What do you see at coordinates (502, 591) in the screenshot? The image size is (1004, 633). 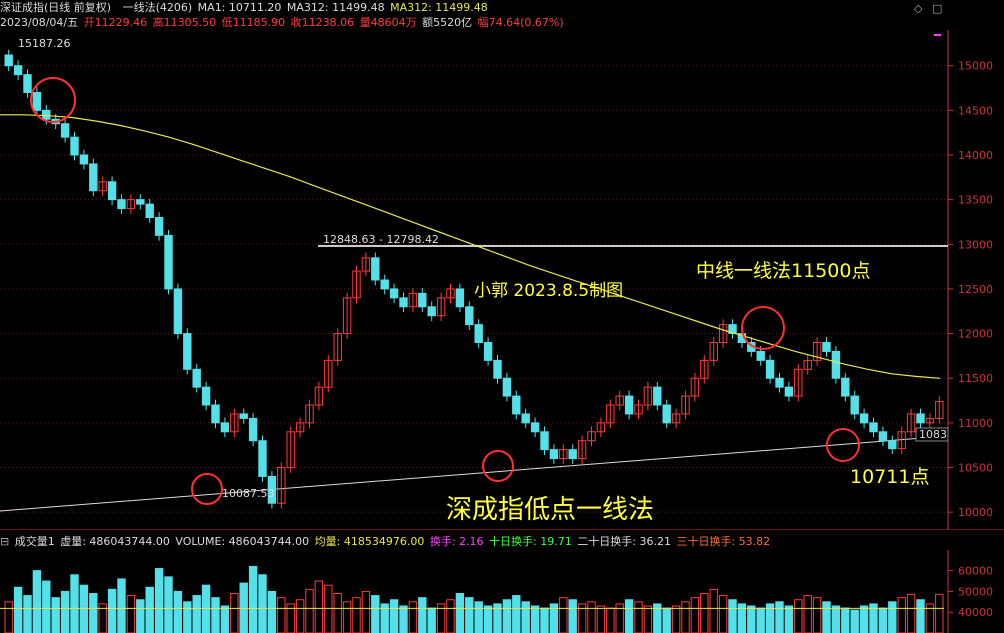 I see `volume-chart: 60000 50000 40000` at bounding box center [502, 591].